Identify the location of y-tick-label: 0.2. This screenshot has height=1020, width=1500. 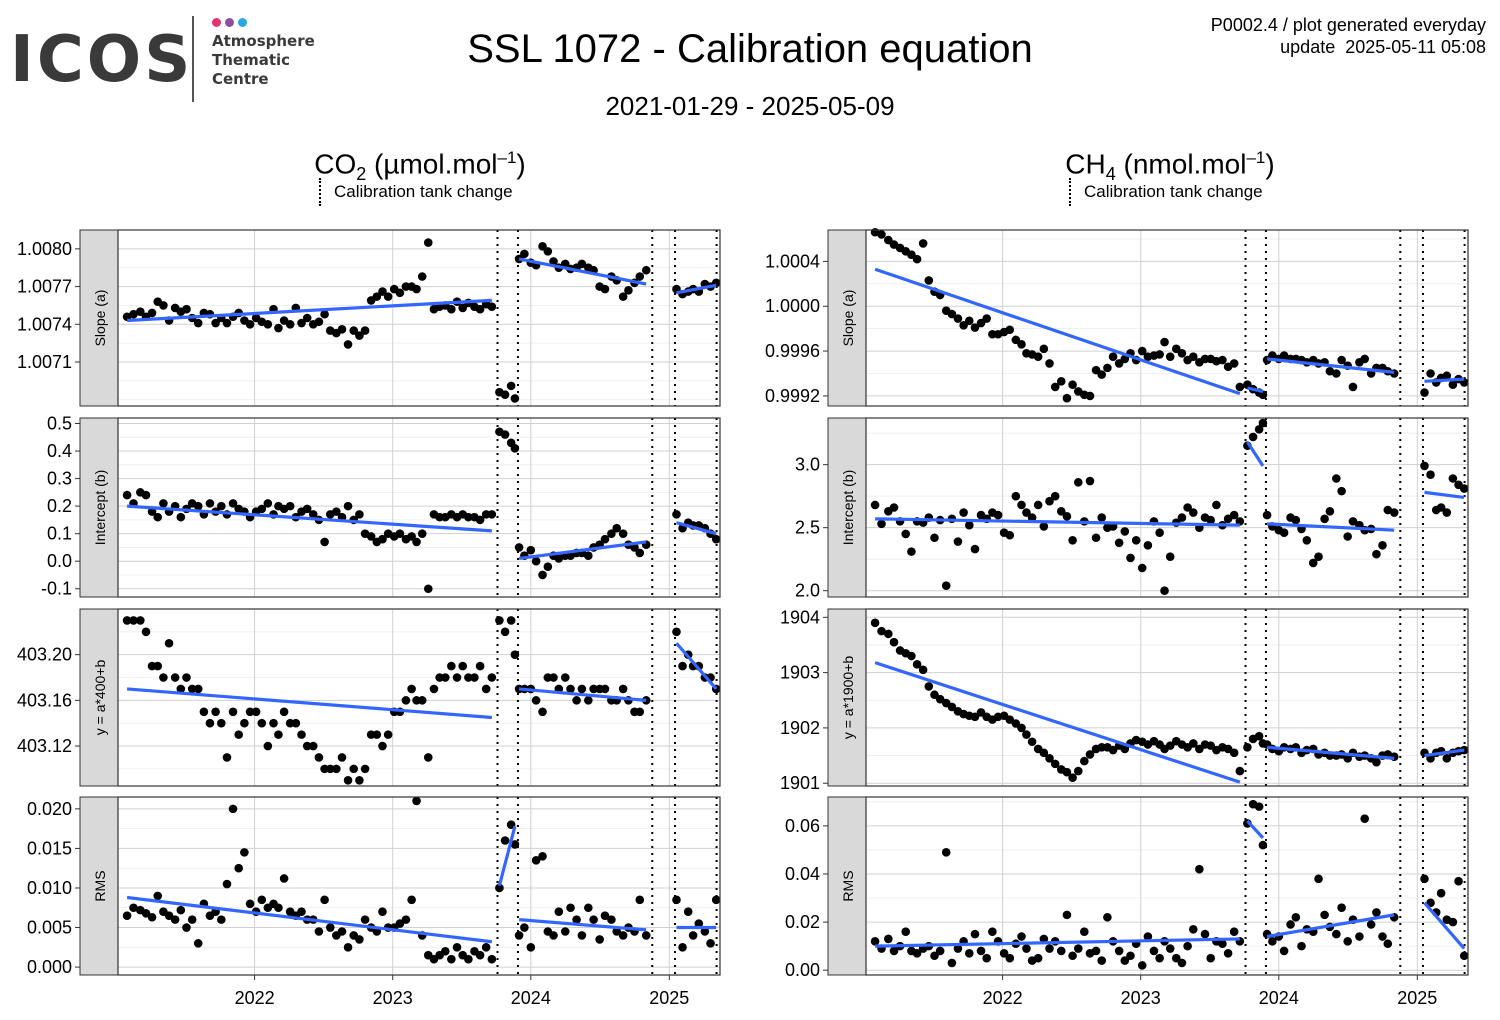
(59, 506).